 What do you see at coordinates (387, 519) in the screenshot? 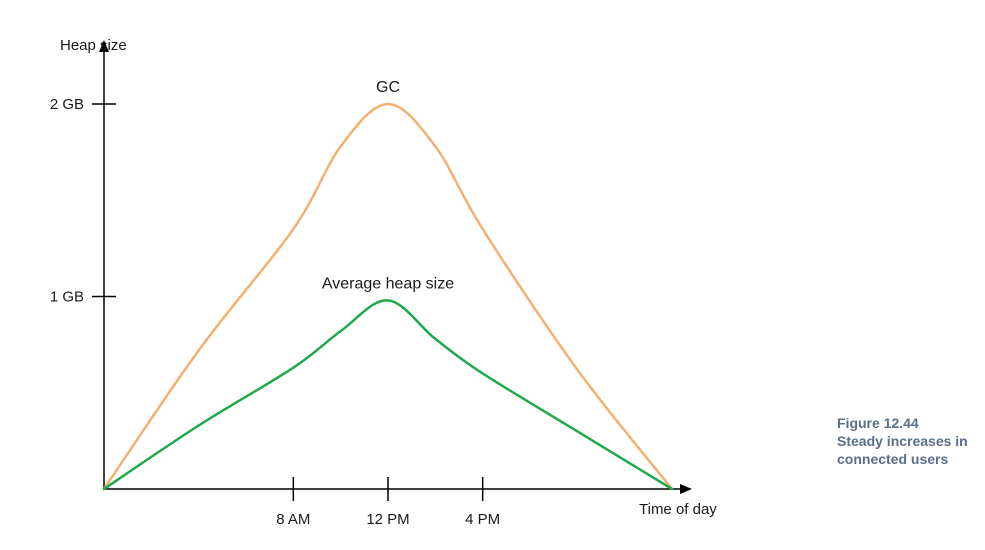
I see `x-tick-label: 12 PM` at bounding box center [387, 519].